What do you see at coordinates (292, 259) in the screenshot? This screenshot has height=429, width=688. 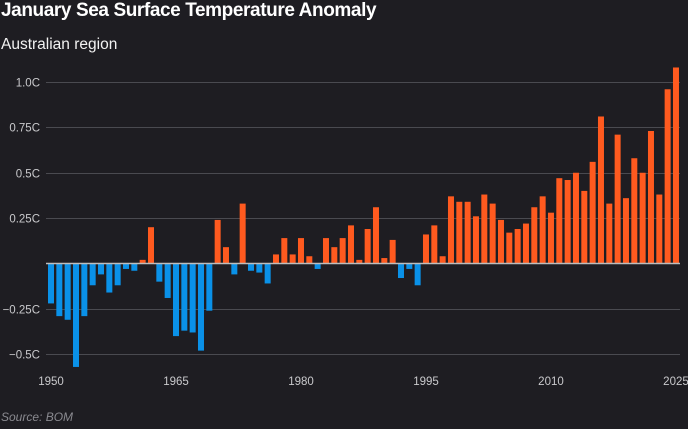 I see `bar-1979` at bounding box center [292, 259].